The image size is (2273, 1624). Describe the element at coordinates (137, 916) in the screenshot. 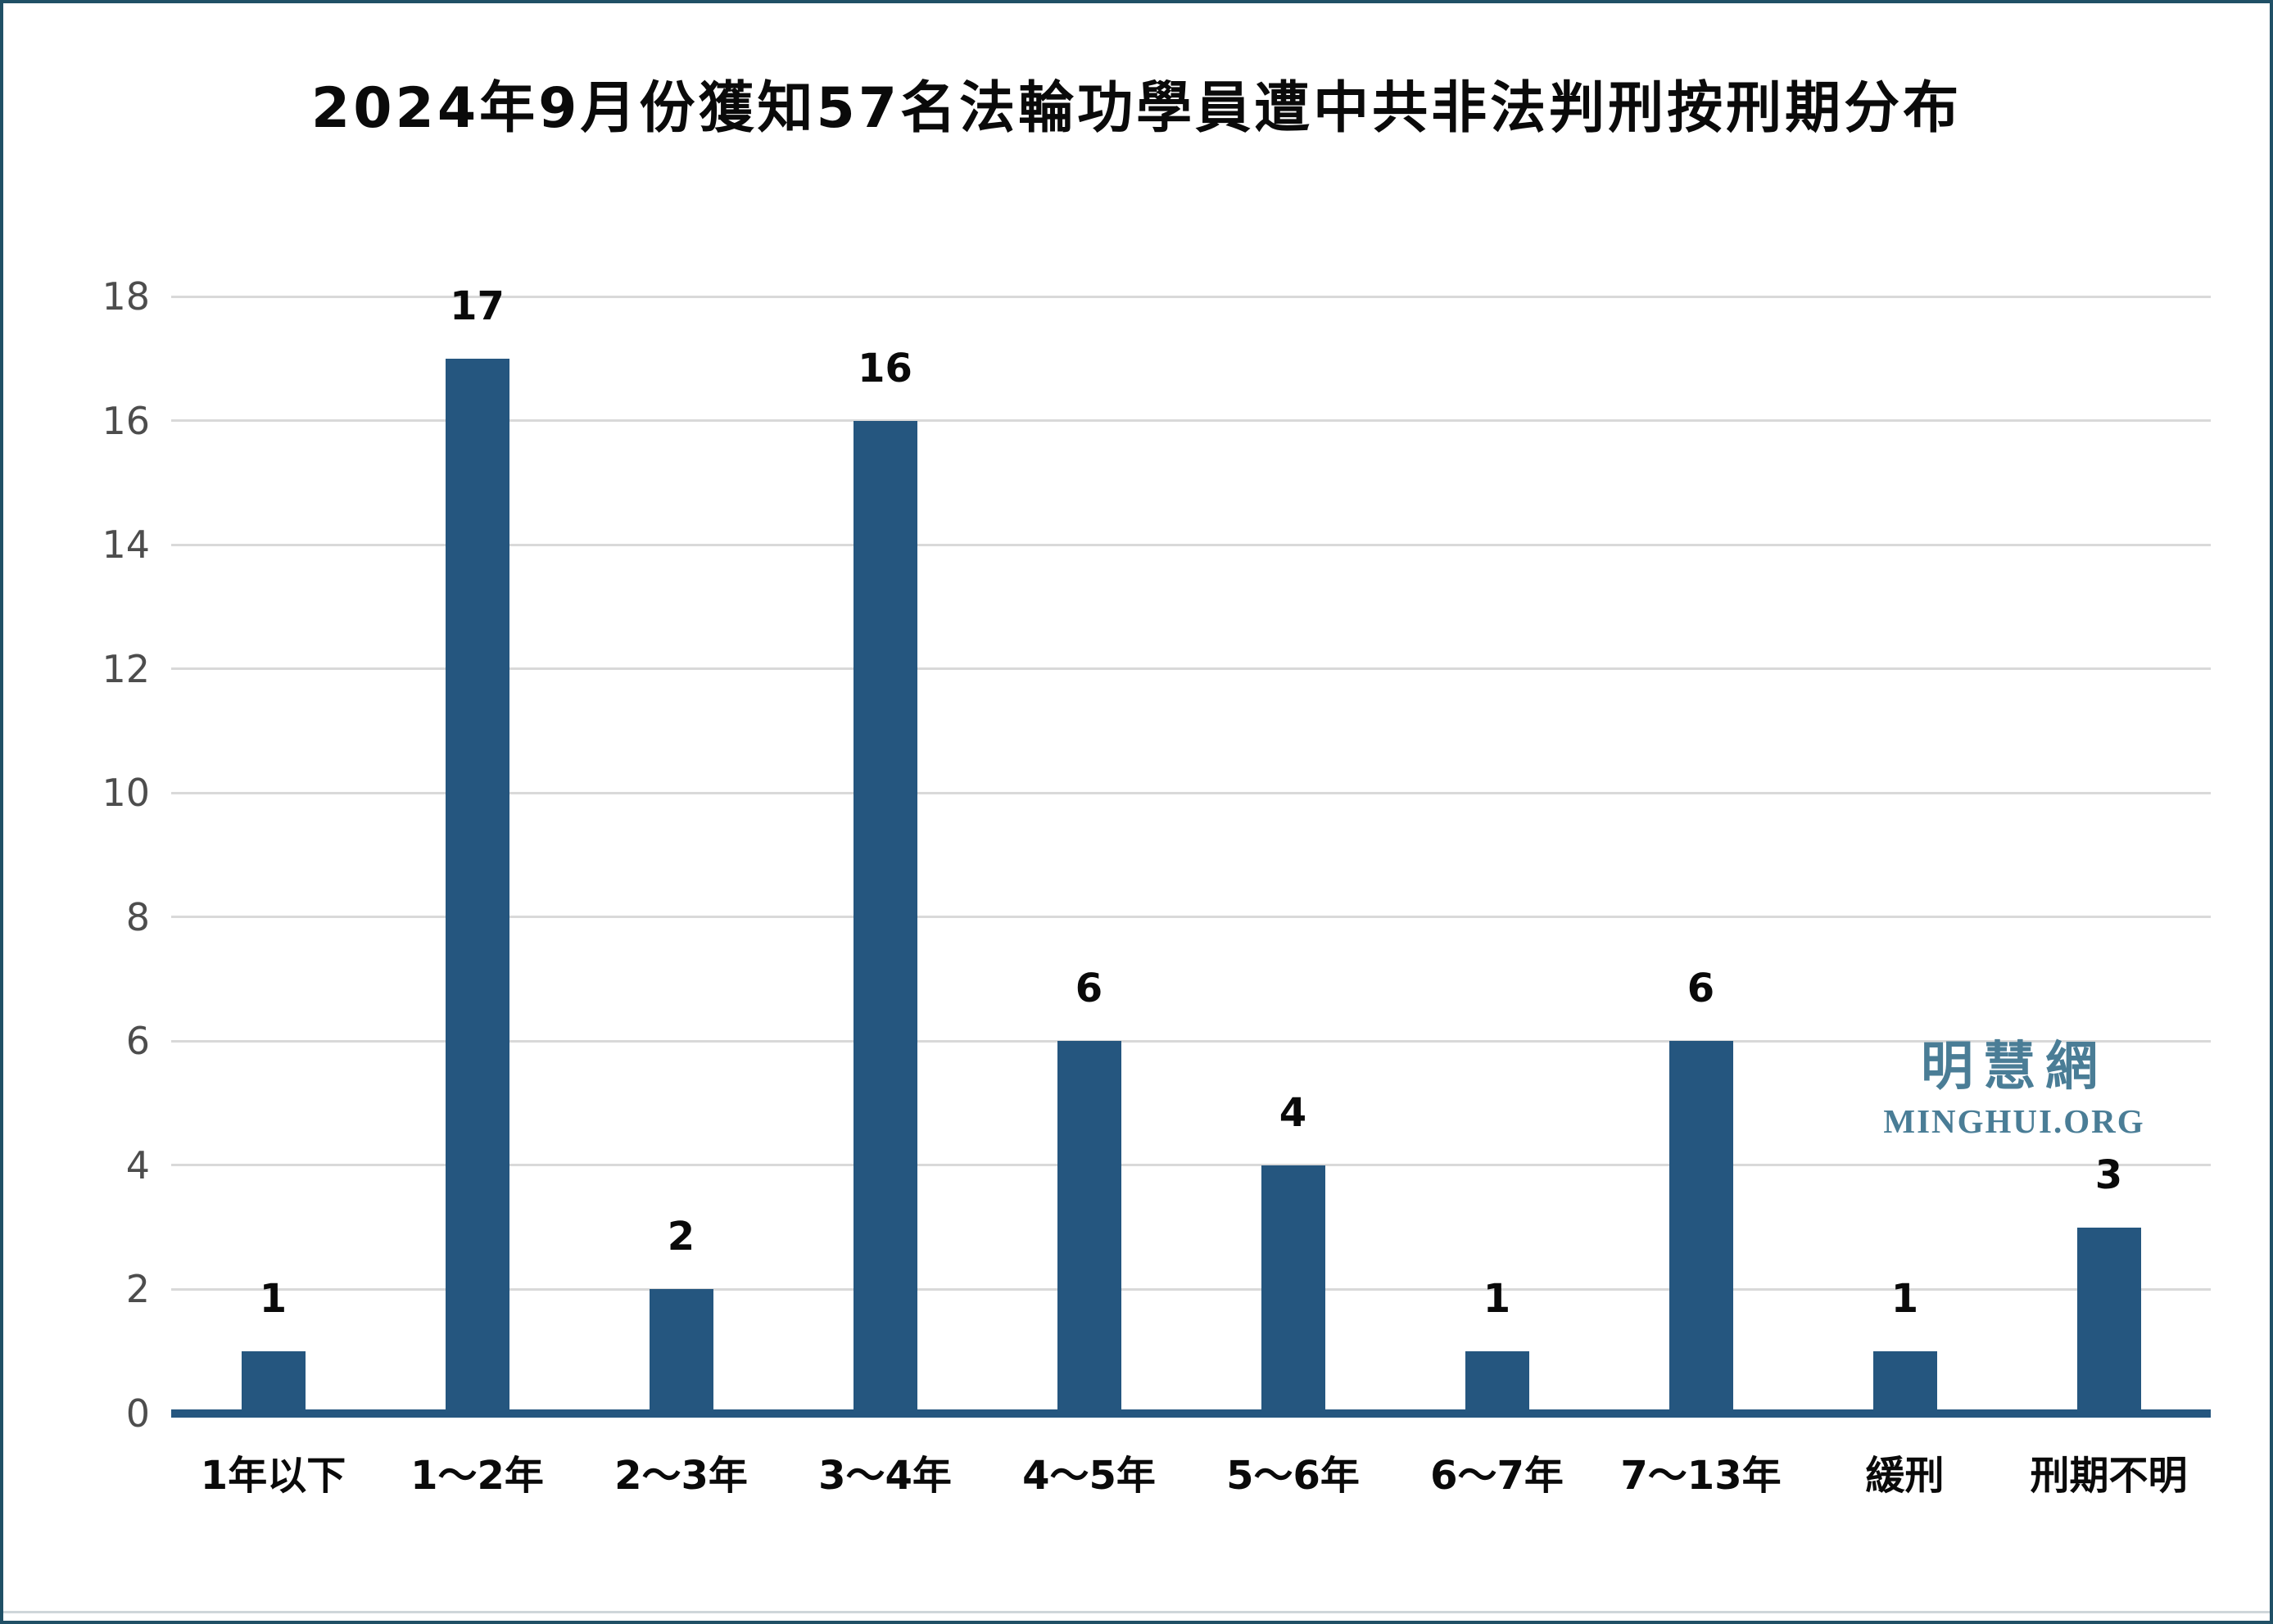

I see `y-axis-tick-label: 8` at that location.